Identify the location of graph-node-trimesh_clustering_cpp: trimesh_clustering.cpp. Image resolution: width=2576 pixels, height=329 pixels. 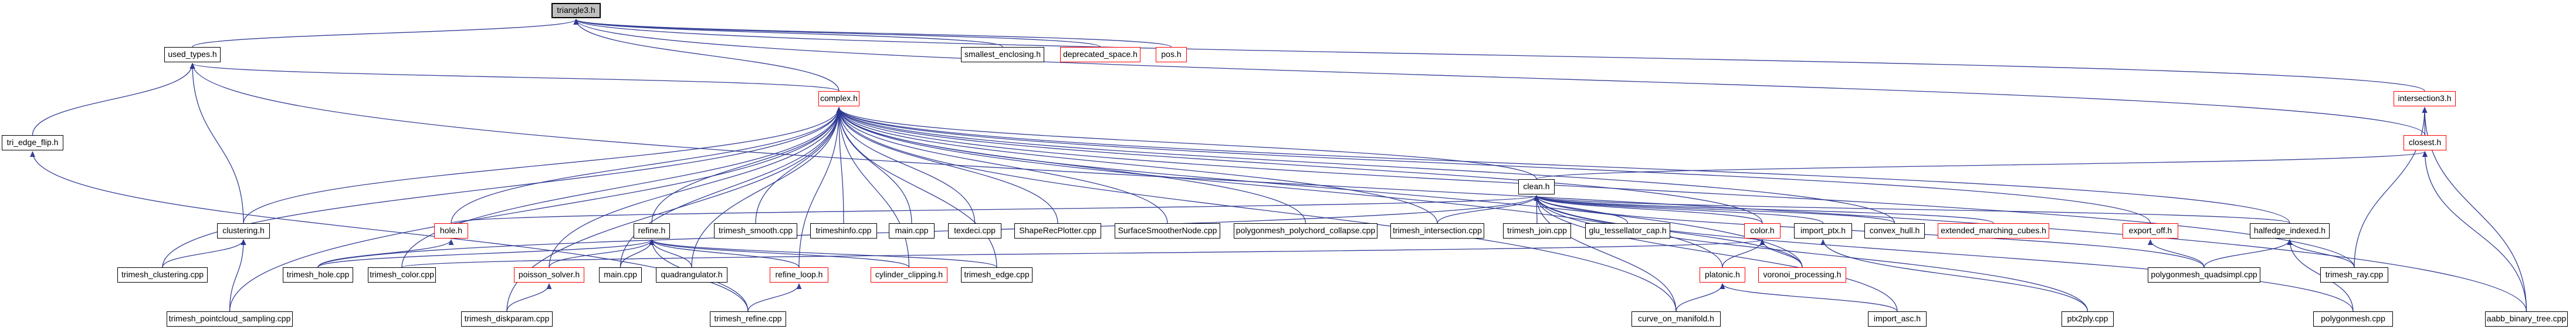
(162, 275).